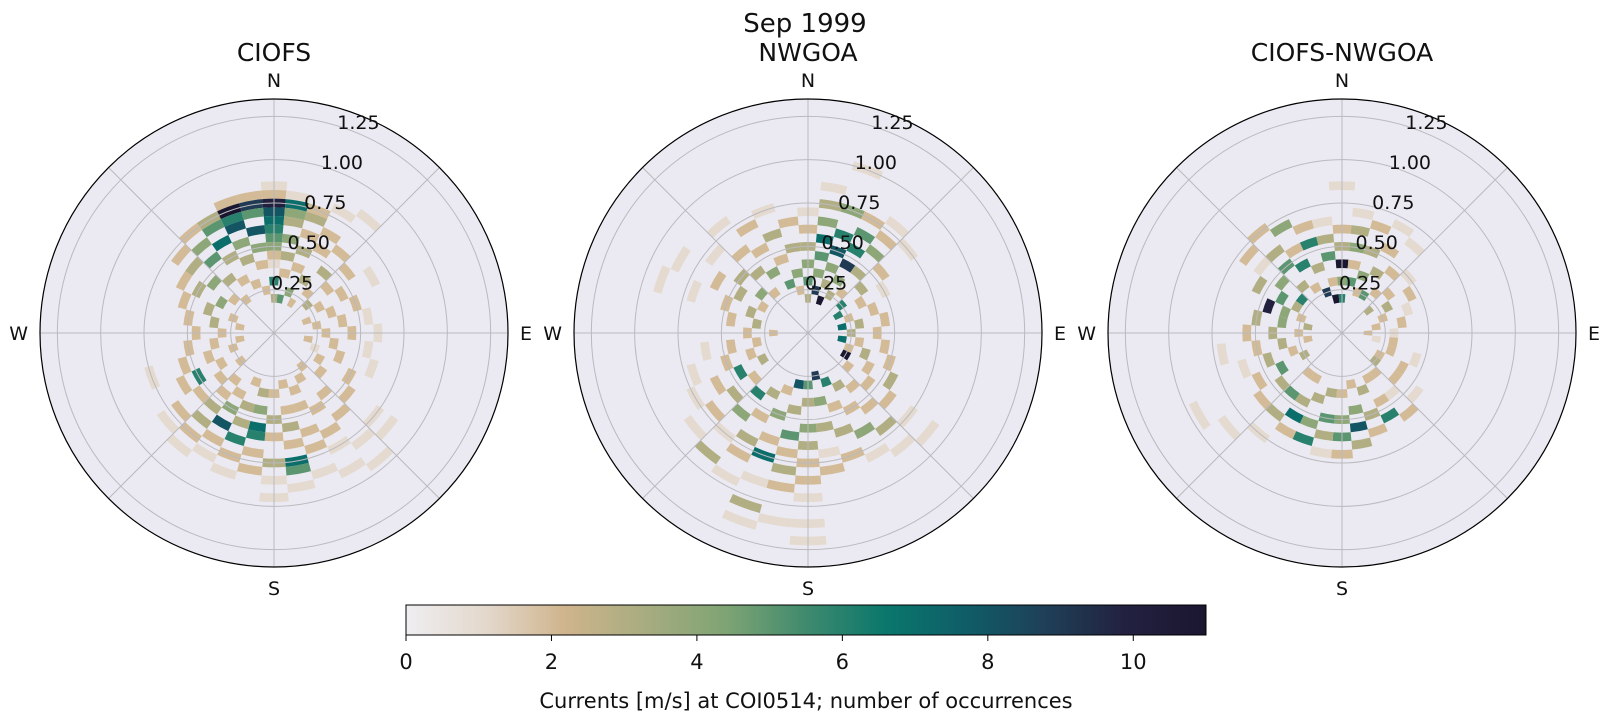  Describe the element at coordinates (987, 662) in the screenshot. I see `colorbar-tick-label: 8` at that location.